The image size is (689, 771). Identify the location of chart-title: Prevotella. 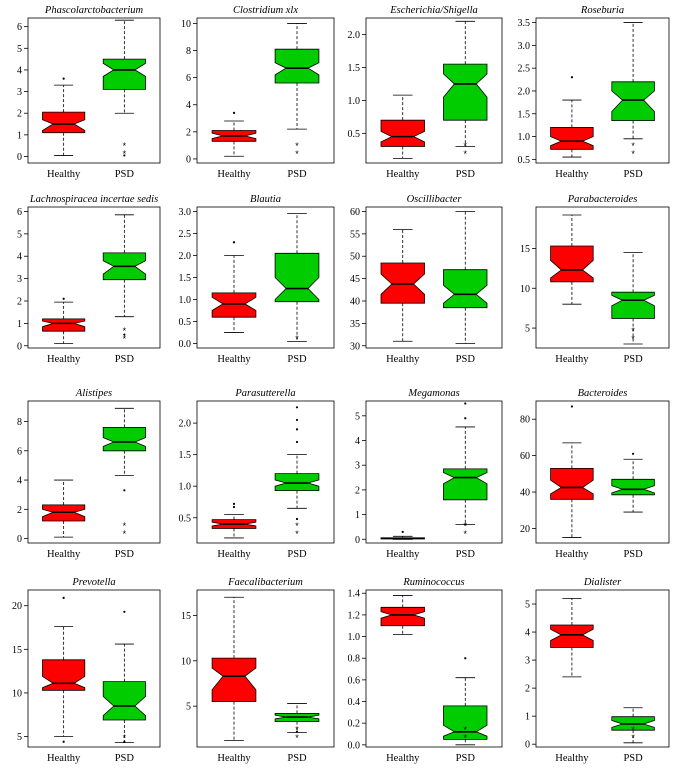
(93, 582).